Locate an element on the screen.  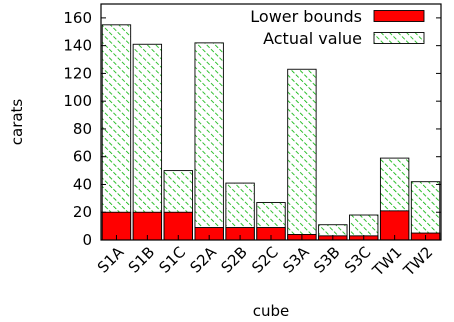
y-tick-label: 100 is located at coordinates (77, 101).